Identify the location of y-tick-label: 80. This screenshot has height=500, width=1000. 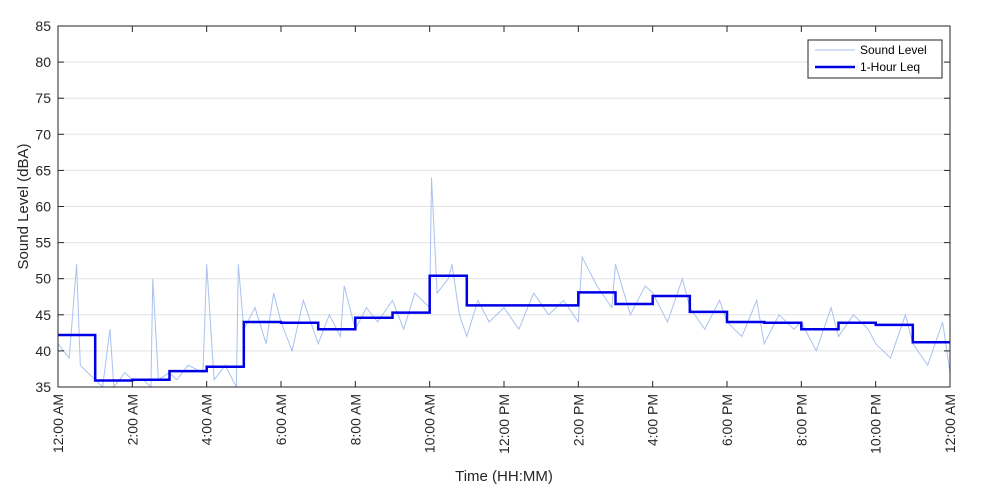
(43, 62).